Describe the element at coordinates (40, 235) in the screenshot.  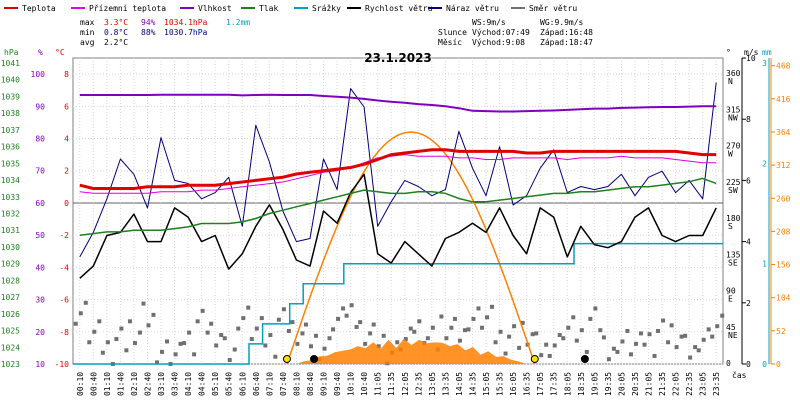
I see `axis-tick-percent: 50` at that location.